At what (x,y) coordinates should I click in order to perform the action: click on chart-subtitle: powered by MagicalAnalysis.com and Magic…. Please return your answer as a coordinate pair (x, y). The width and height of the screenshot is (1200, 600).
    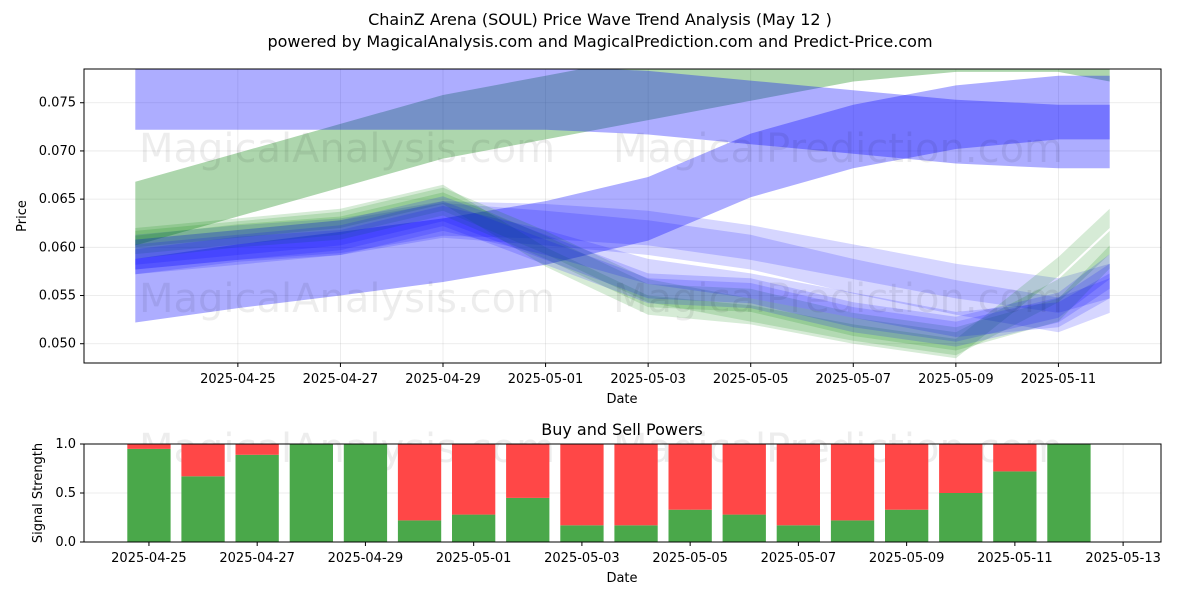
    Looking at the image, I should click on (599, 41).